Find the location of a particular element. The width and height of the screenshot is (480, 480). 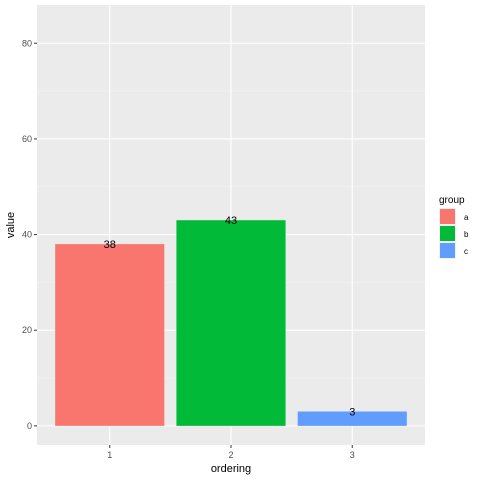

legend: group abc is located at coordinates (454, 227).